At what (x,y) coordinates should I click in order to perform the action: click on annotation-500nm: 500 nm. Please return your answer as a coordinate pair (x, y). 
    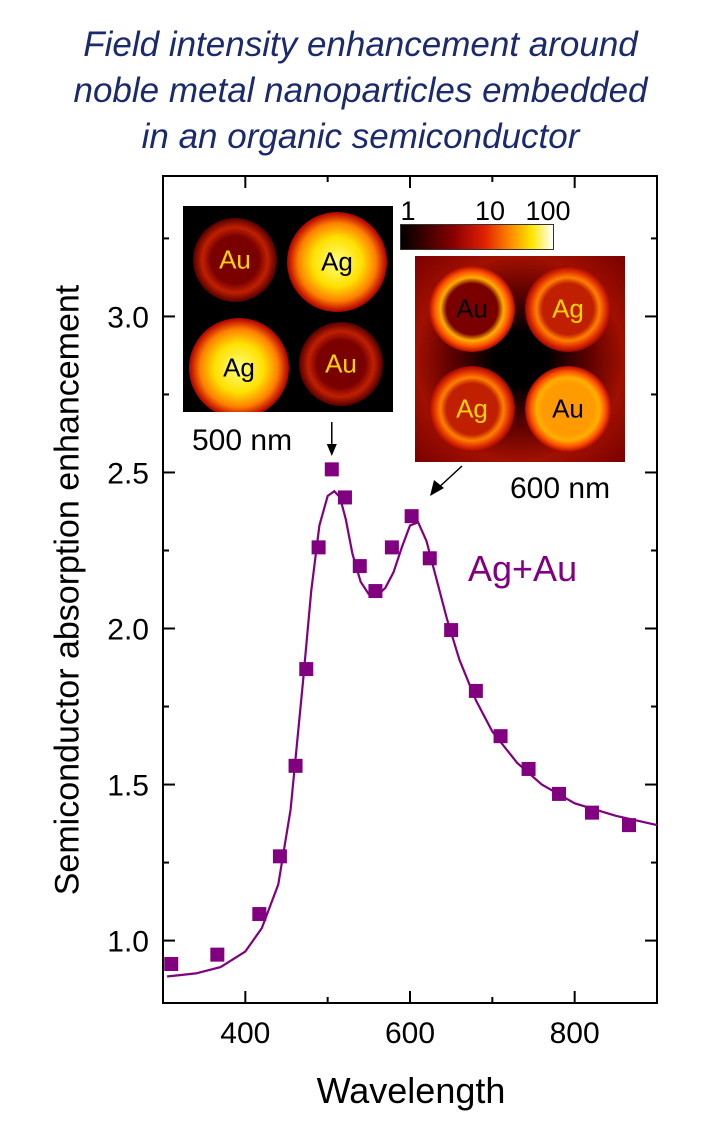
    Looking at the image, I should click on (242, 440).